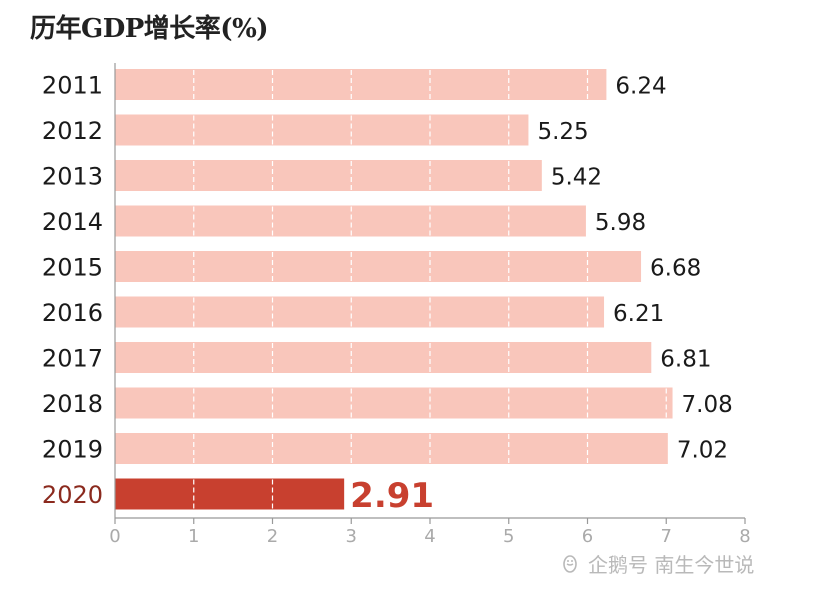  What do you see at coordinates (576, 178) in the screenshot?
I see `value-label-2013: 5.42` at bounding box center [576, 178].